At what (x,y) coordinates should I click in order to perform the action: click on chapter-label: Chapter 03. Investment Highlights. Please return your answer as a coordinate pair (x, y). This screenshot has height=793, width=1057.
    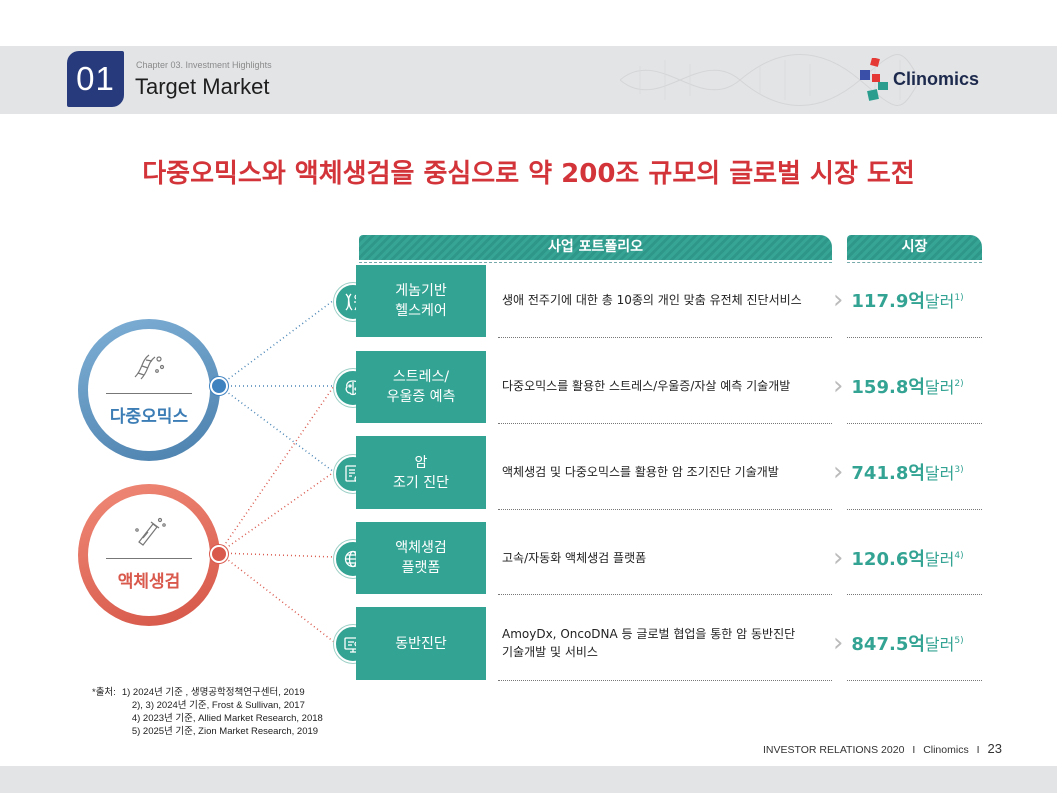
    Looking at the image, I should click on (204, 65).